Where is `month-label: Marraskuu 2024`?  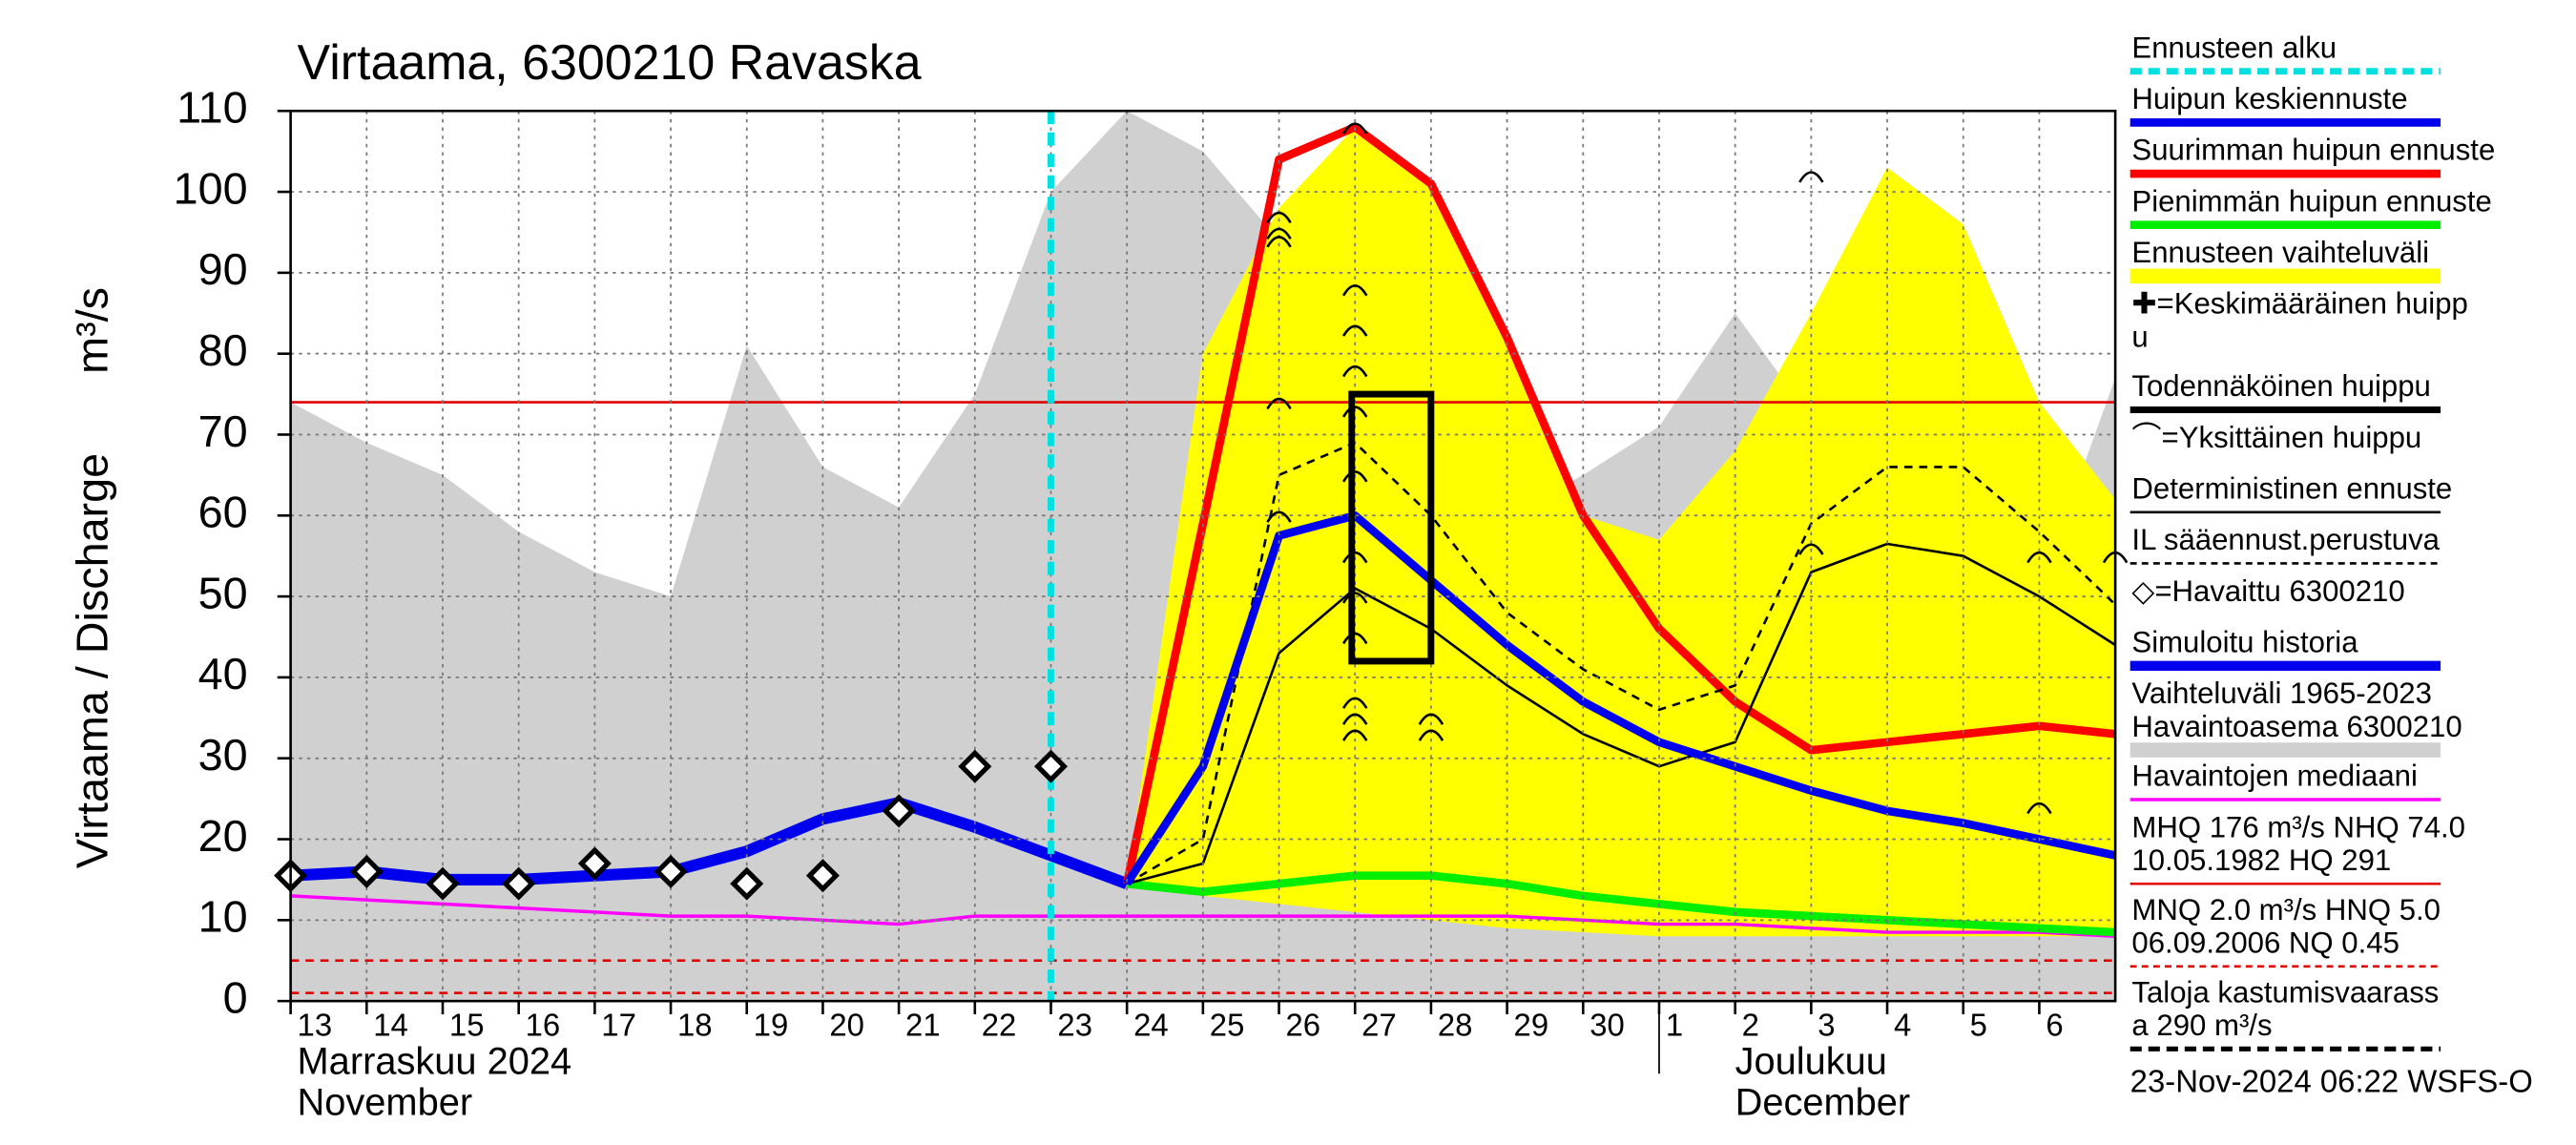
month-label: Marraskuu 2024 is located at coordinates (435, 1061).